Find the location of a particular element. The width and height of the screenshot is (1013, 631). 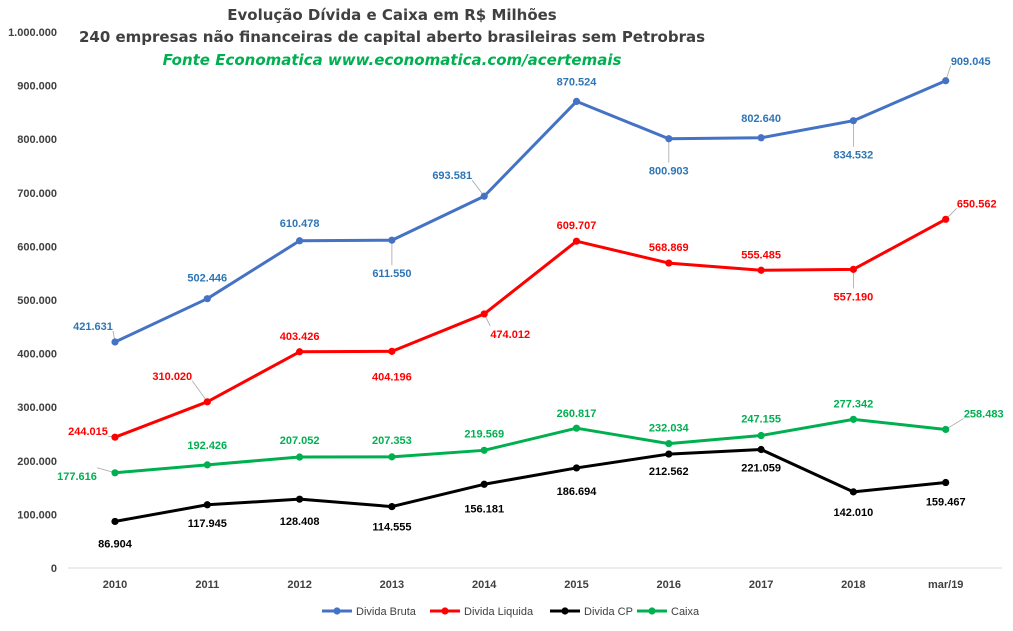

data-label: 156.181 is located at coordinates (484, 509).